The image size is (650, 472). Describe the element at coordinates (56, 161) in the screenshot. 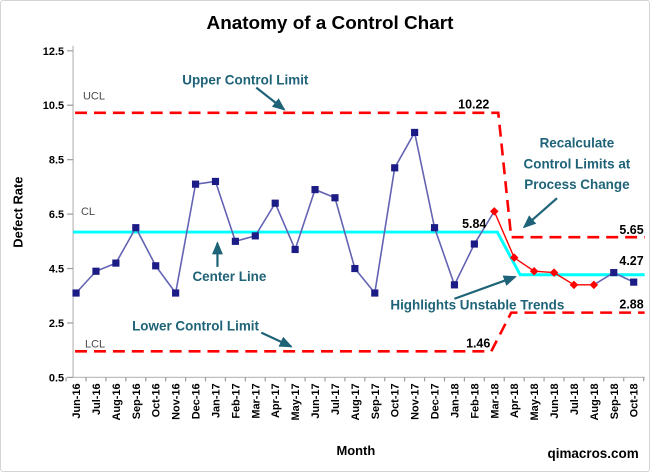

I see `y-axis-tick-label: 8.5` at that location.